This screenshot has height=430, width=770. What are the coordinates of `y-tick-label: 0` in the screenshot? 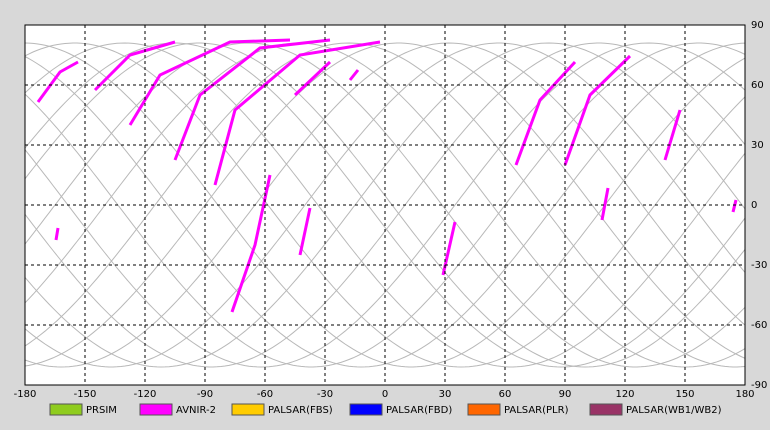 It's located at (754, 205).